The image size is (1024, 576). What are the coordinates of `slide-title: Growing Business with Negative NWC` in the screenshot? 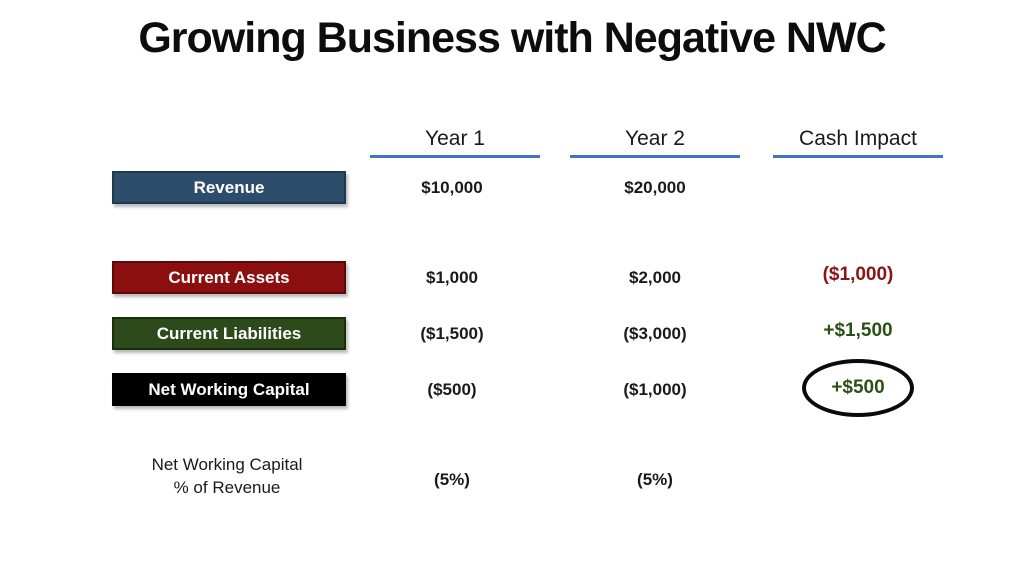 It's located at (512, 38).